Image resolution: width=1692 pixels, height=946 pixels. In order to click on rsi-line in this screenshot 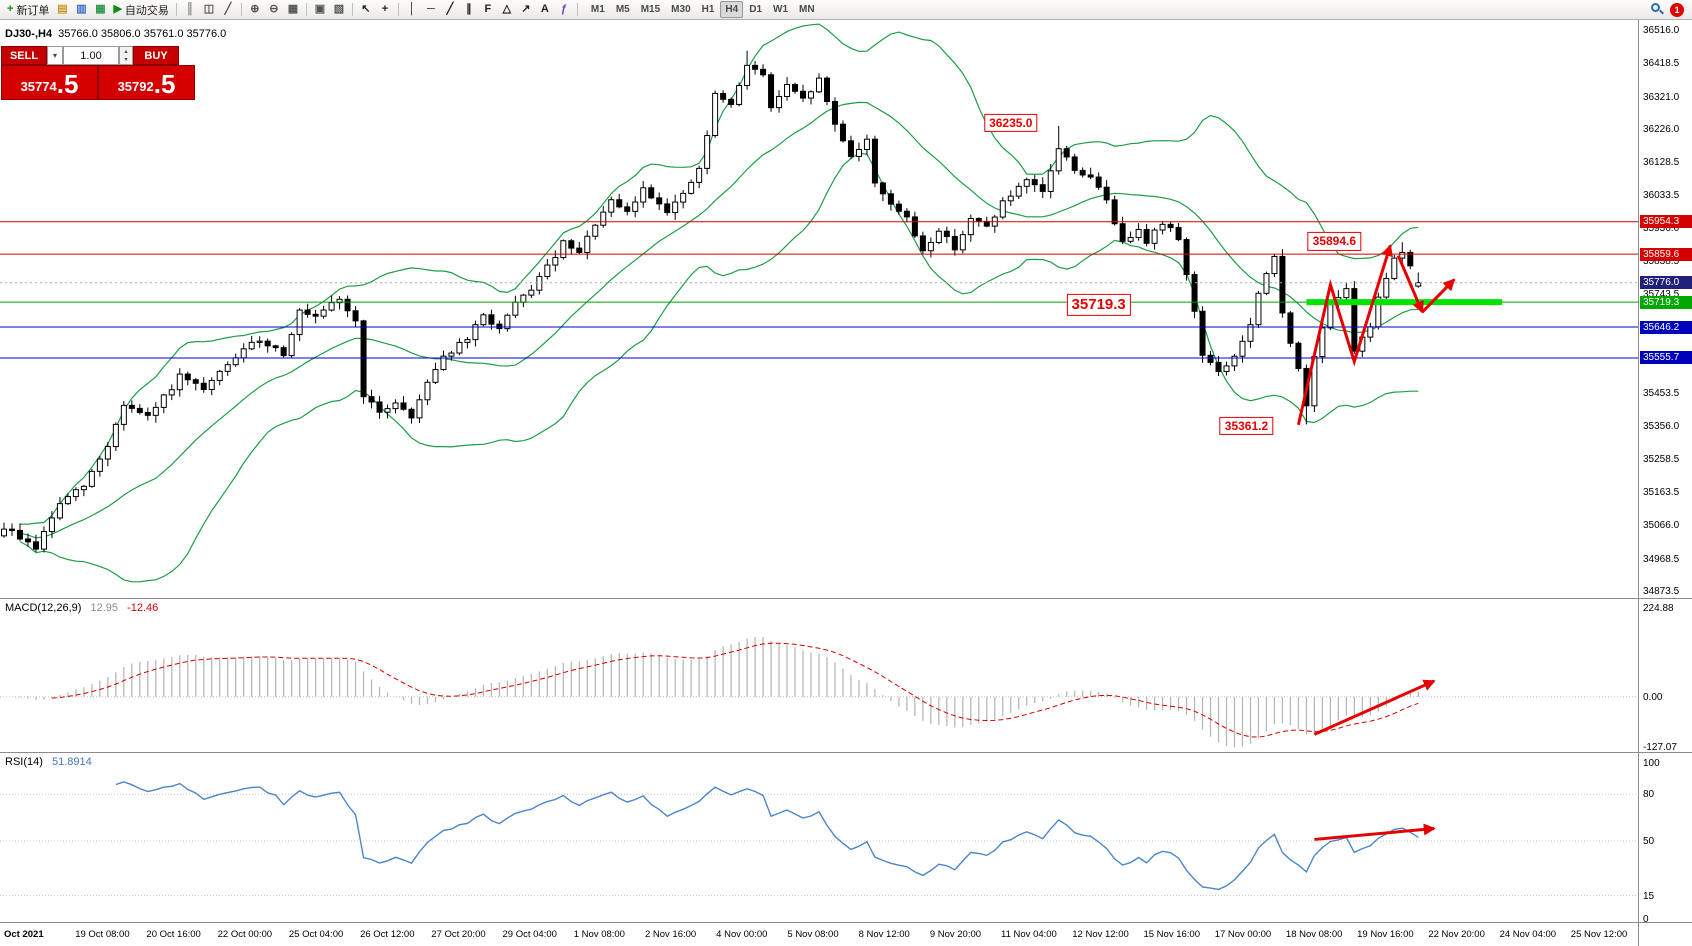, I will do `click(767, 836)`.